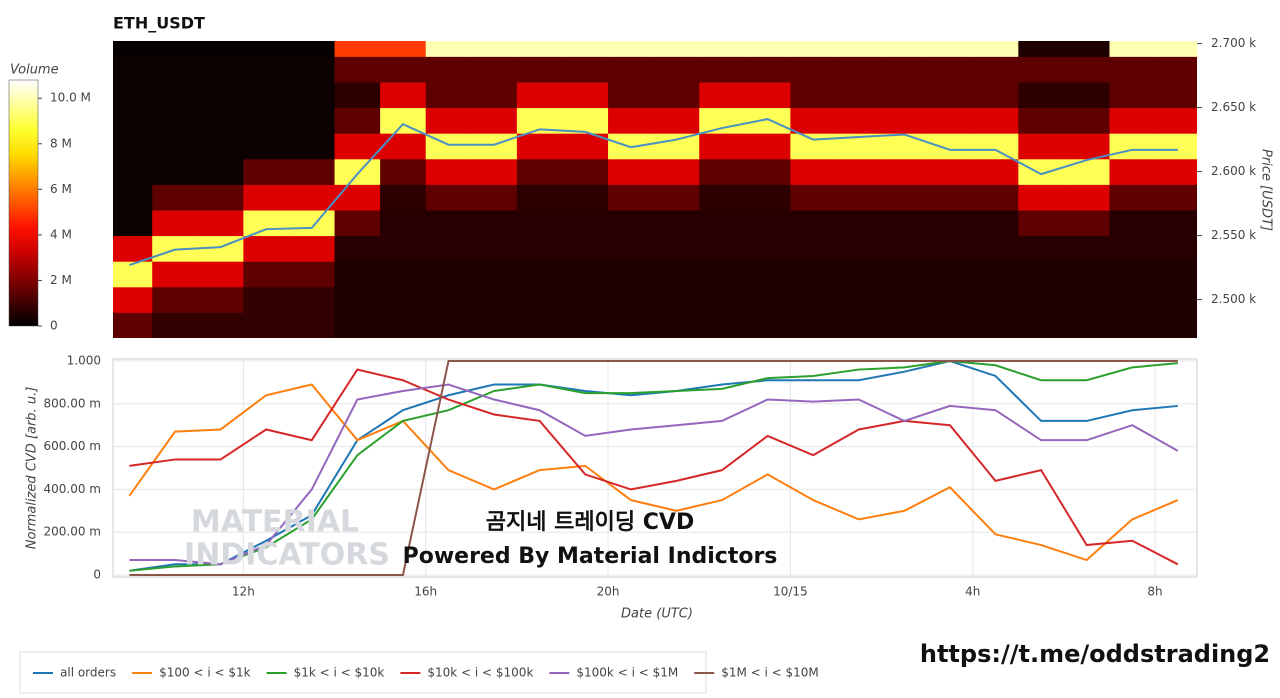 The height and width of the screenshot is (698, 1280). What do you see at coordinates (34, 70) in the screenshot?
I see `colorbar-title: Volume` at bounding box center [34, 70].